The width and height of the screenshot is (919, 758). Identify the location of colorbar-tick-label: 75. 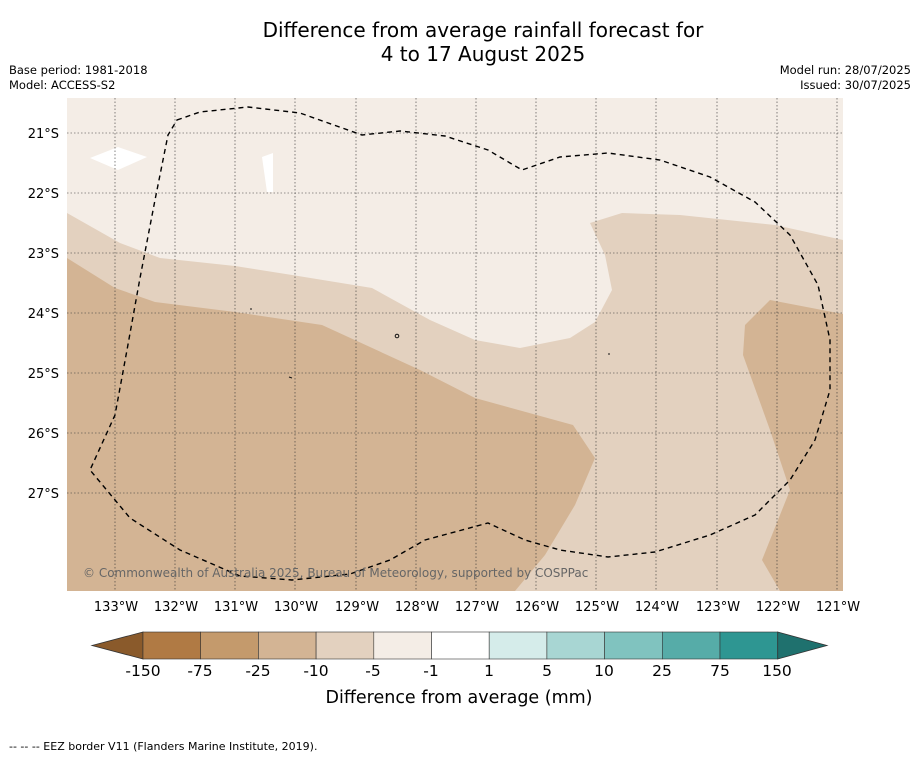
(720, 671).